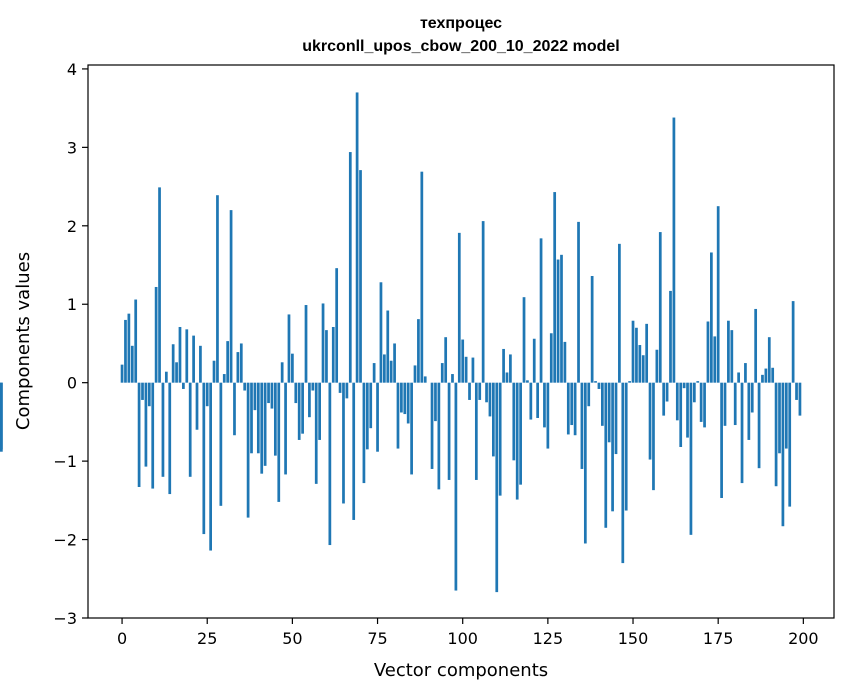 The width and height of the screenshot is (847, 696). I want to click on y-axis: −3 −2 −1 0 1 2 3 4, so click(70, 344).